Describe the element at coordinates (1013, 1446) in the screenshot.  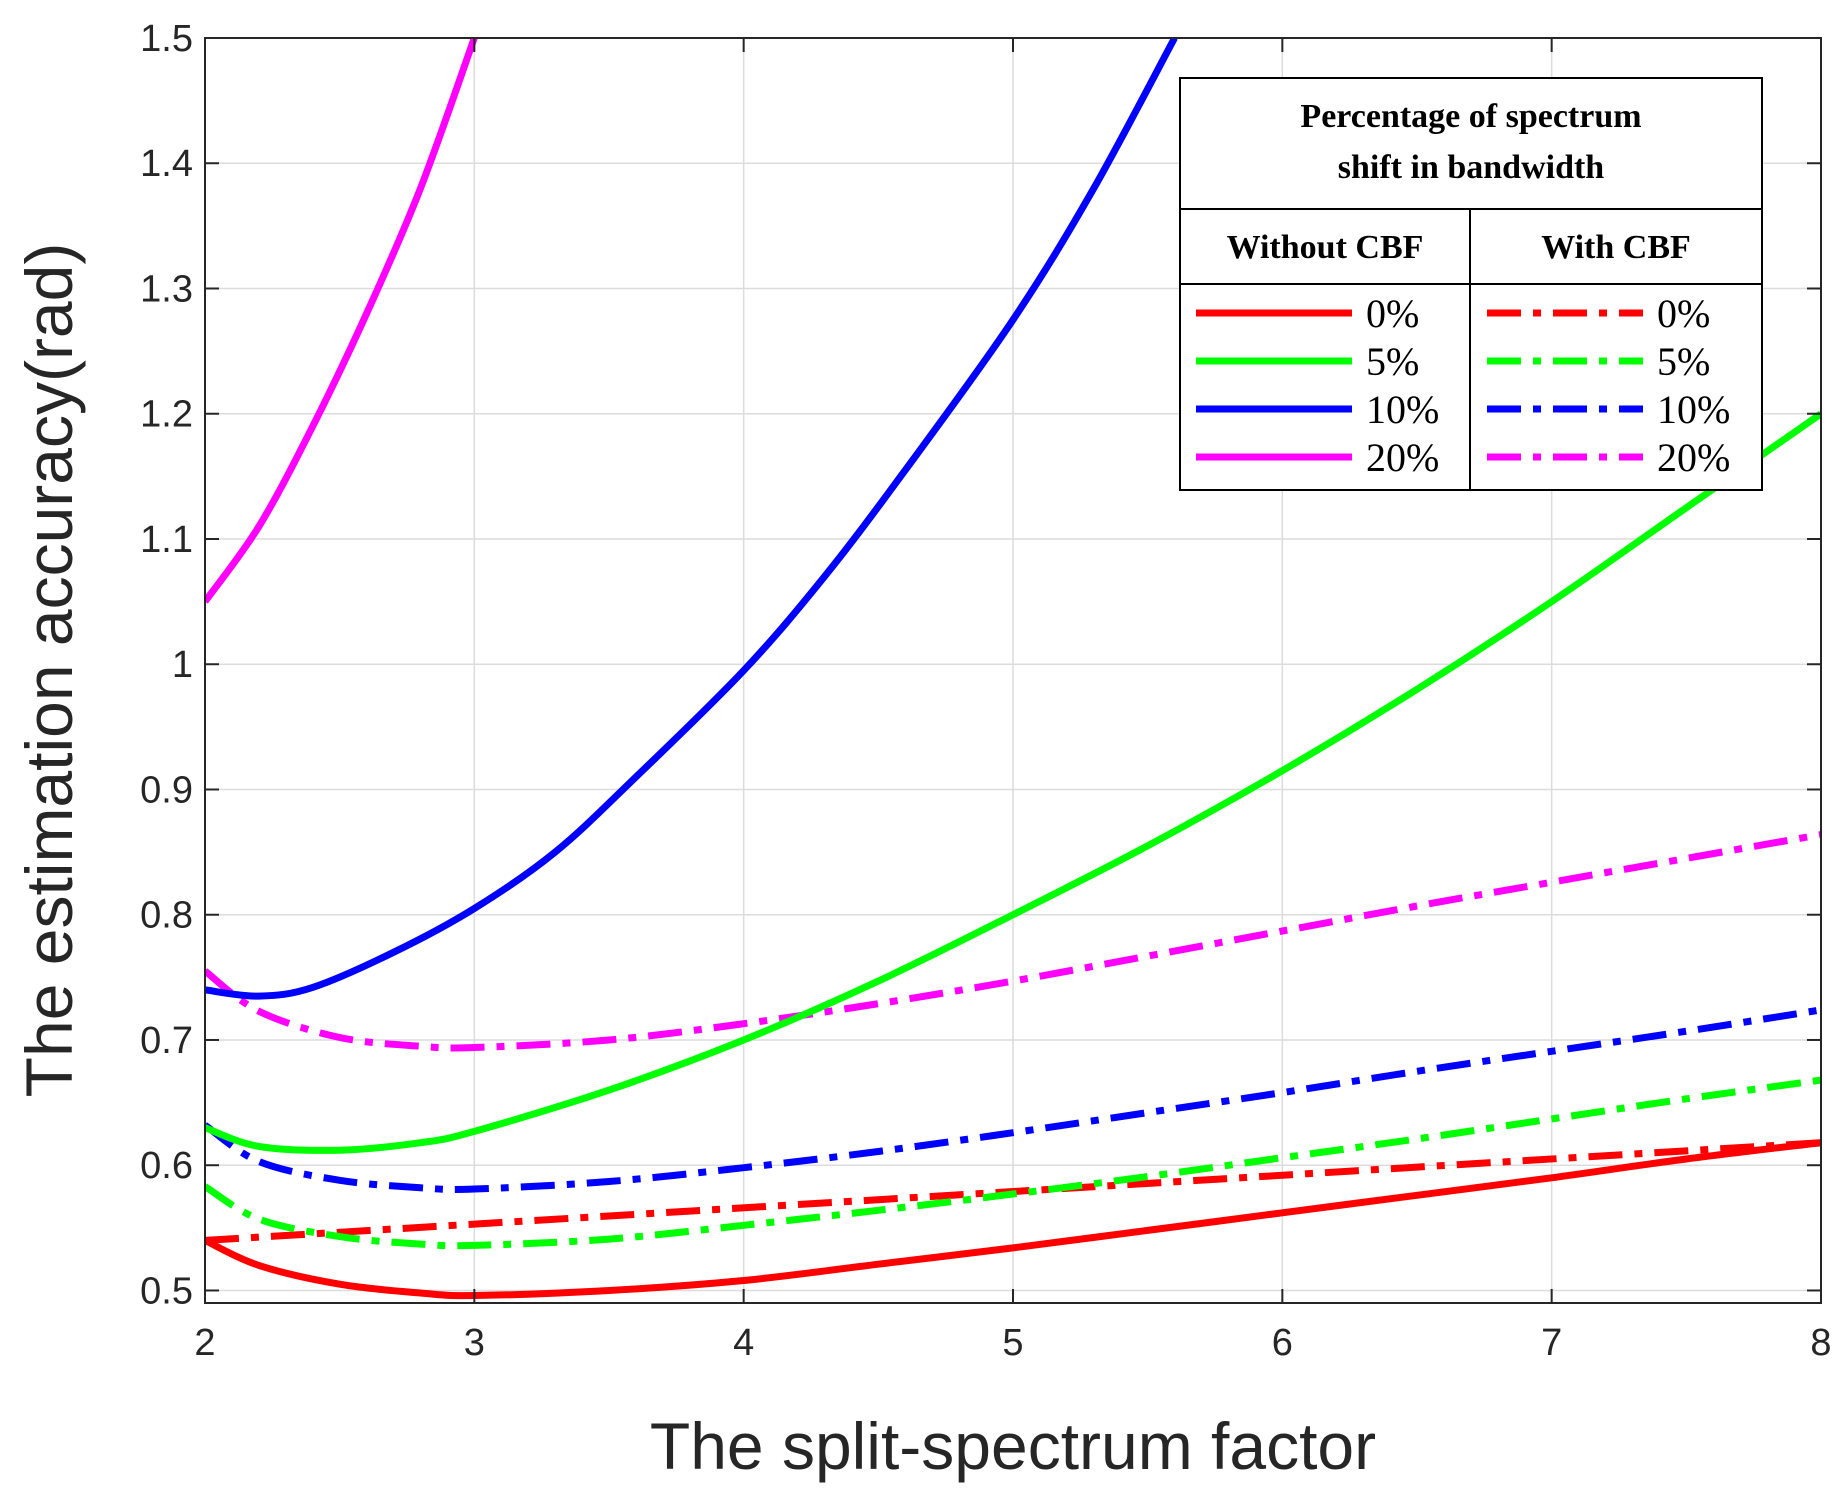
I see `x-axis-title: The split-spectrum factor` at that location.